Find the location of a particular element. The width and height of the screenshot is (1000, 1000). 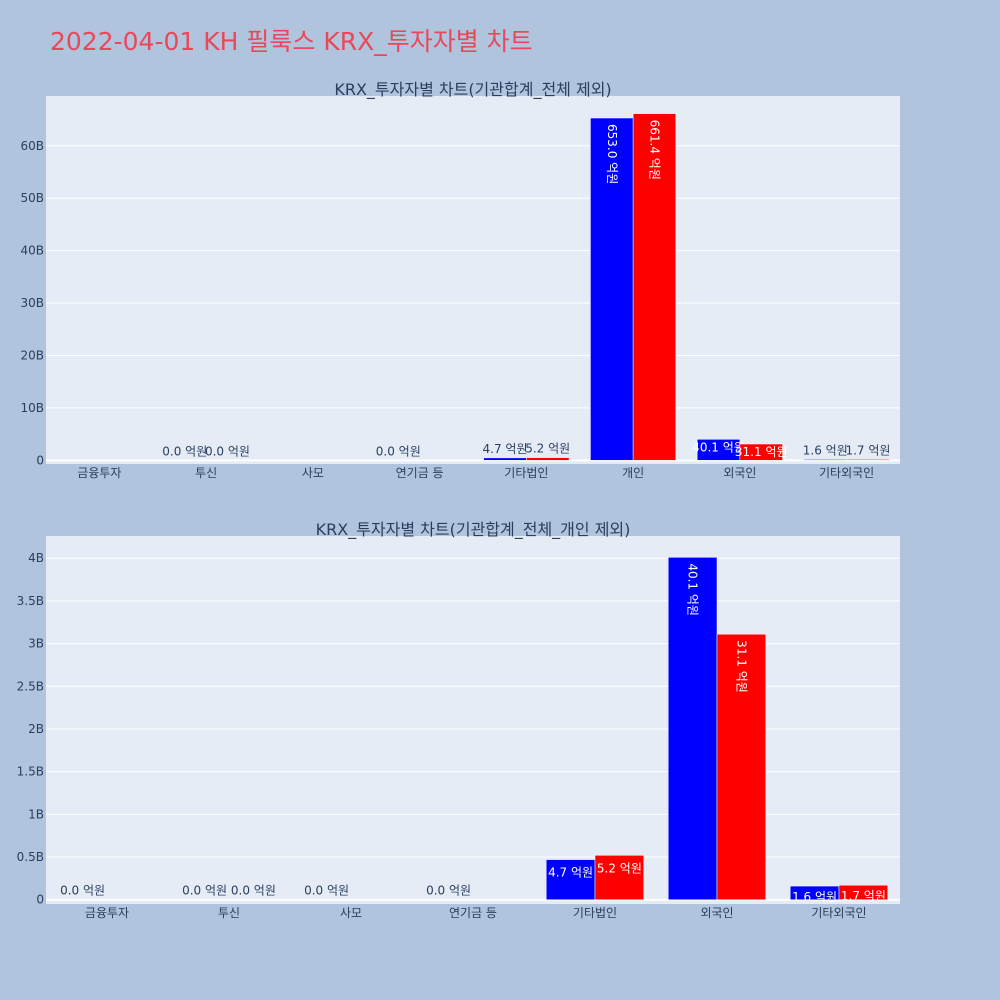

y-tick-label: 10B is located at coordinates (32, 408).